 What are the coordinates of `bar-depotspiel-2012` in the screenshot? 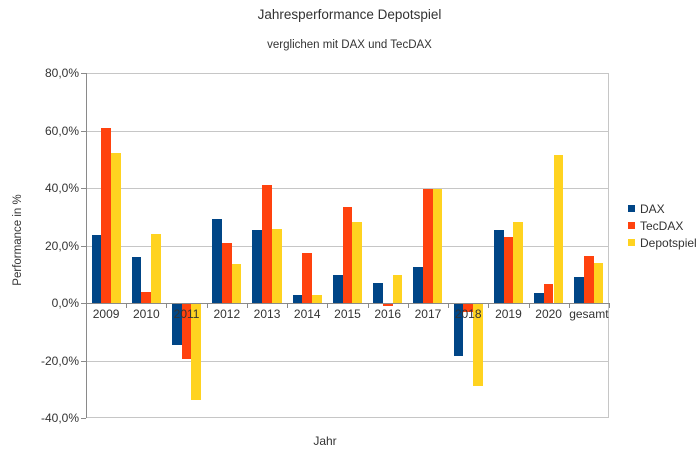 It's located at (236, 283).